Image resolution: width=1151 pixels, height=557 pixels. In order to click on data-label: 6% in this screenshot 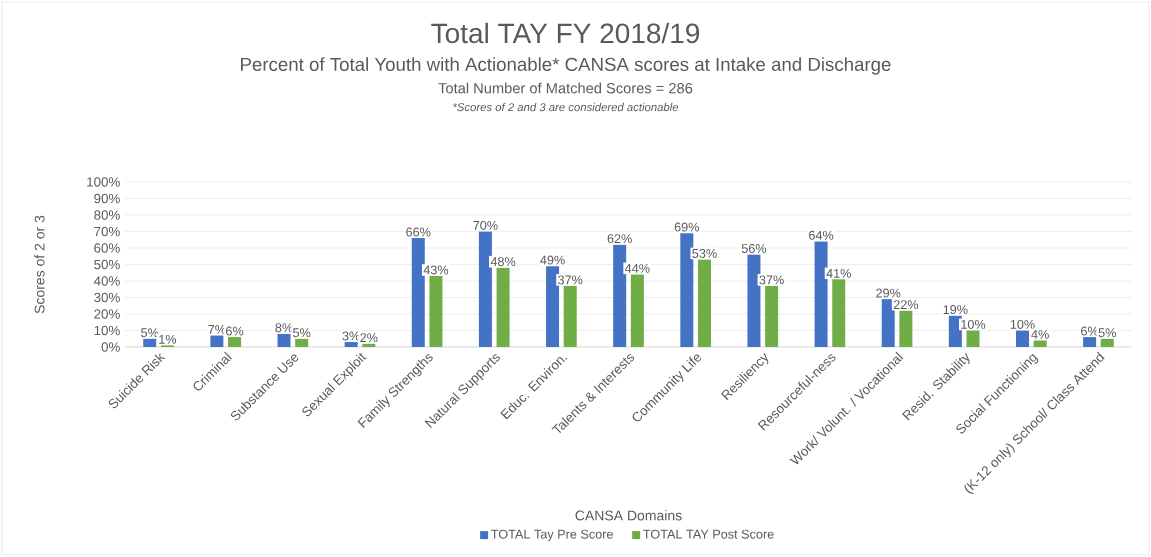, I will do `click(235, 331)`.